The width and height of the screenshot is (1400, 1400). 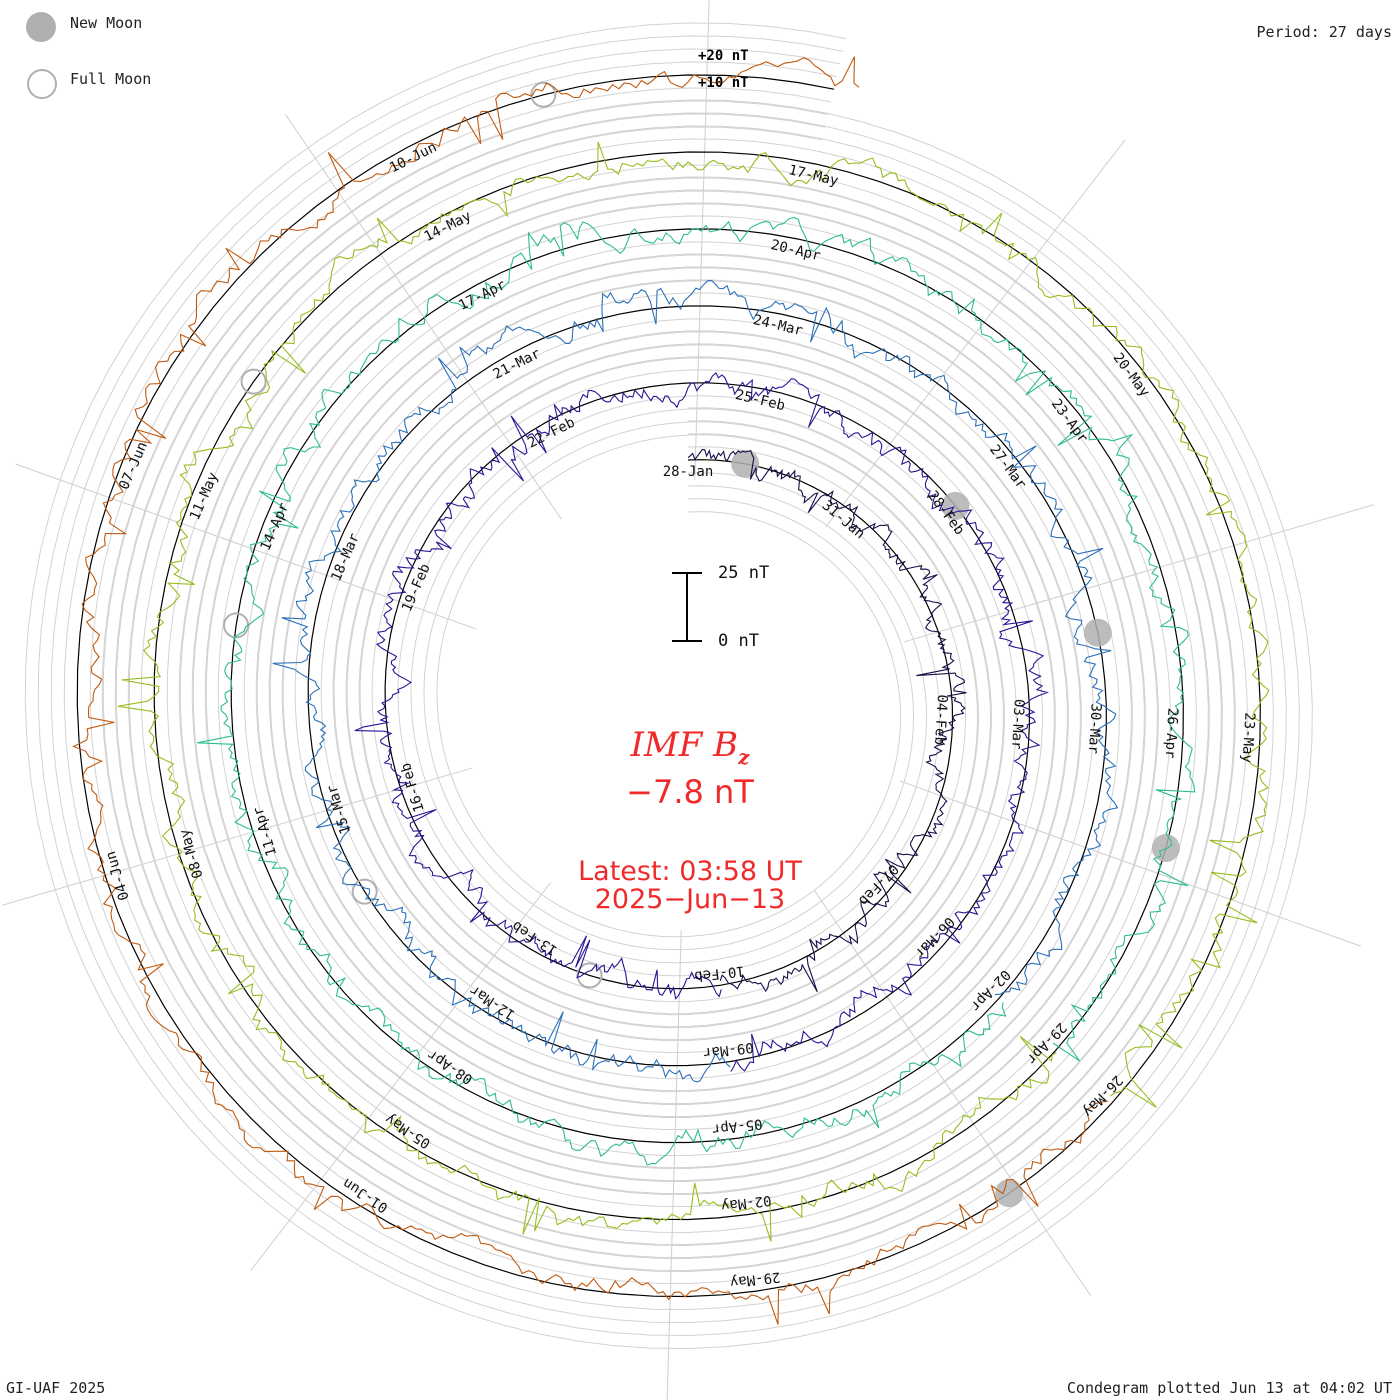 What do you see at coordinates (1017, 723) in the screenshot?
I see `date-label: 03-Mar` at bounding box center [1017, 723].